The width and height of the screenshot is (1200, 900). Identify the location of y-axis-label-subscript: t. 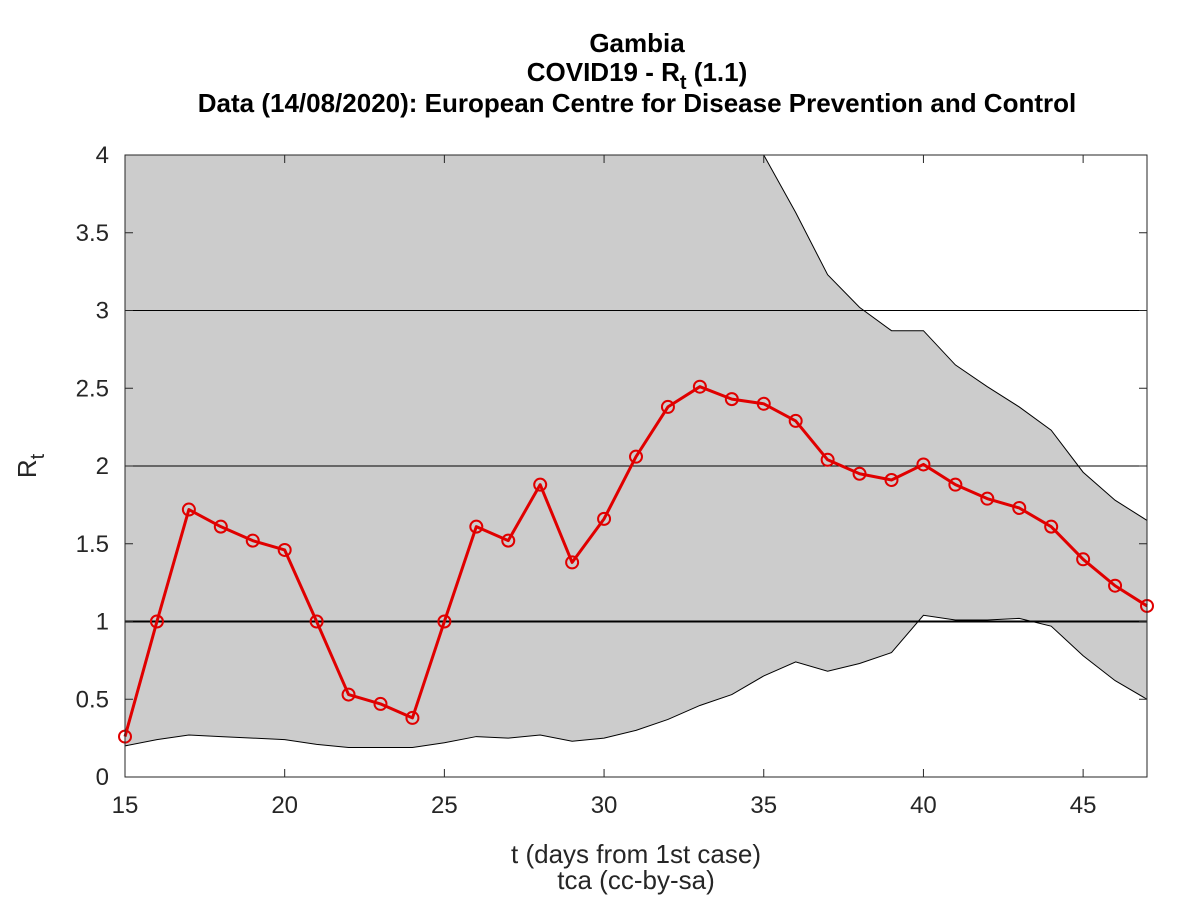
(38, 456).